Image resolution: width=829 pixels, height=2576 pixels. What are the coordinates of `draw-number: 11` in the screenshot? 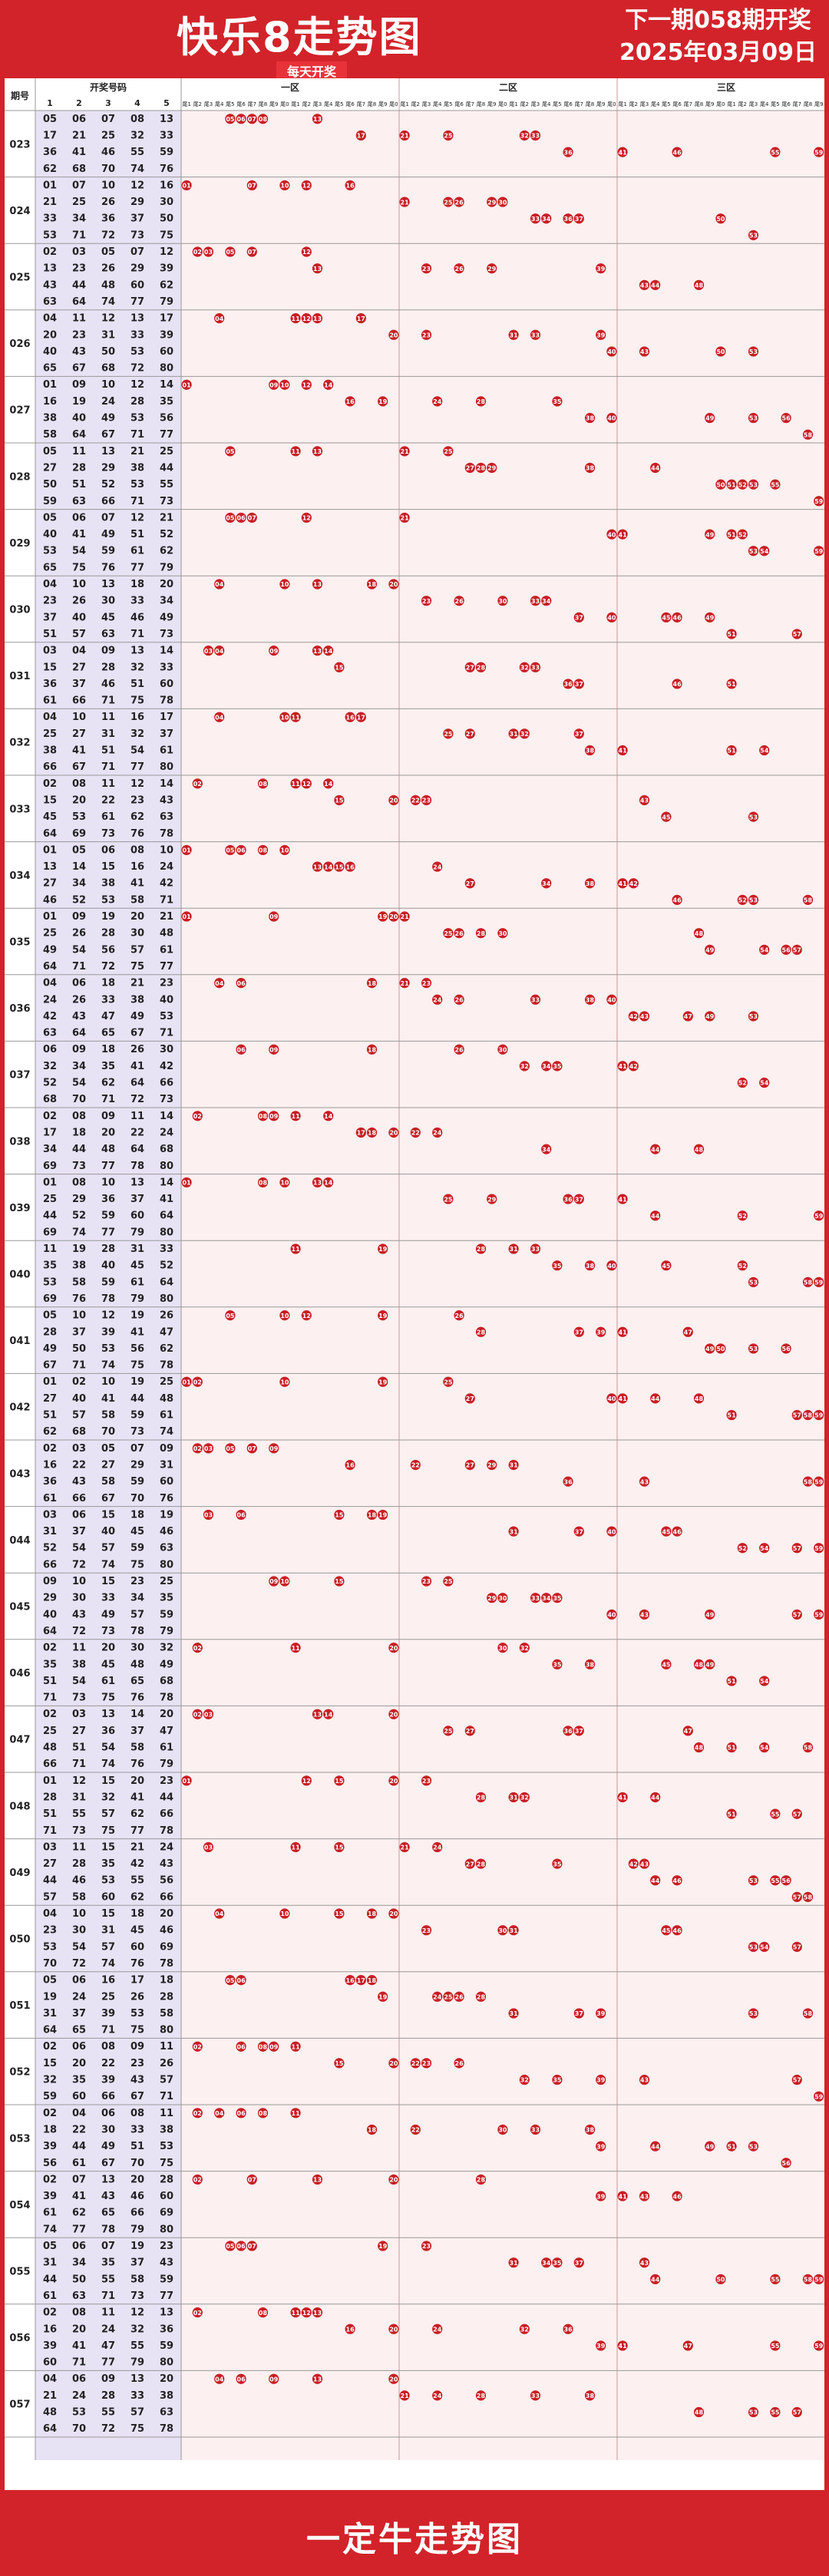 It's located at (166, 2113).